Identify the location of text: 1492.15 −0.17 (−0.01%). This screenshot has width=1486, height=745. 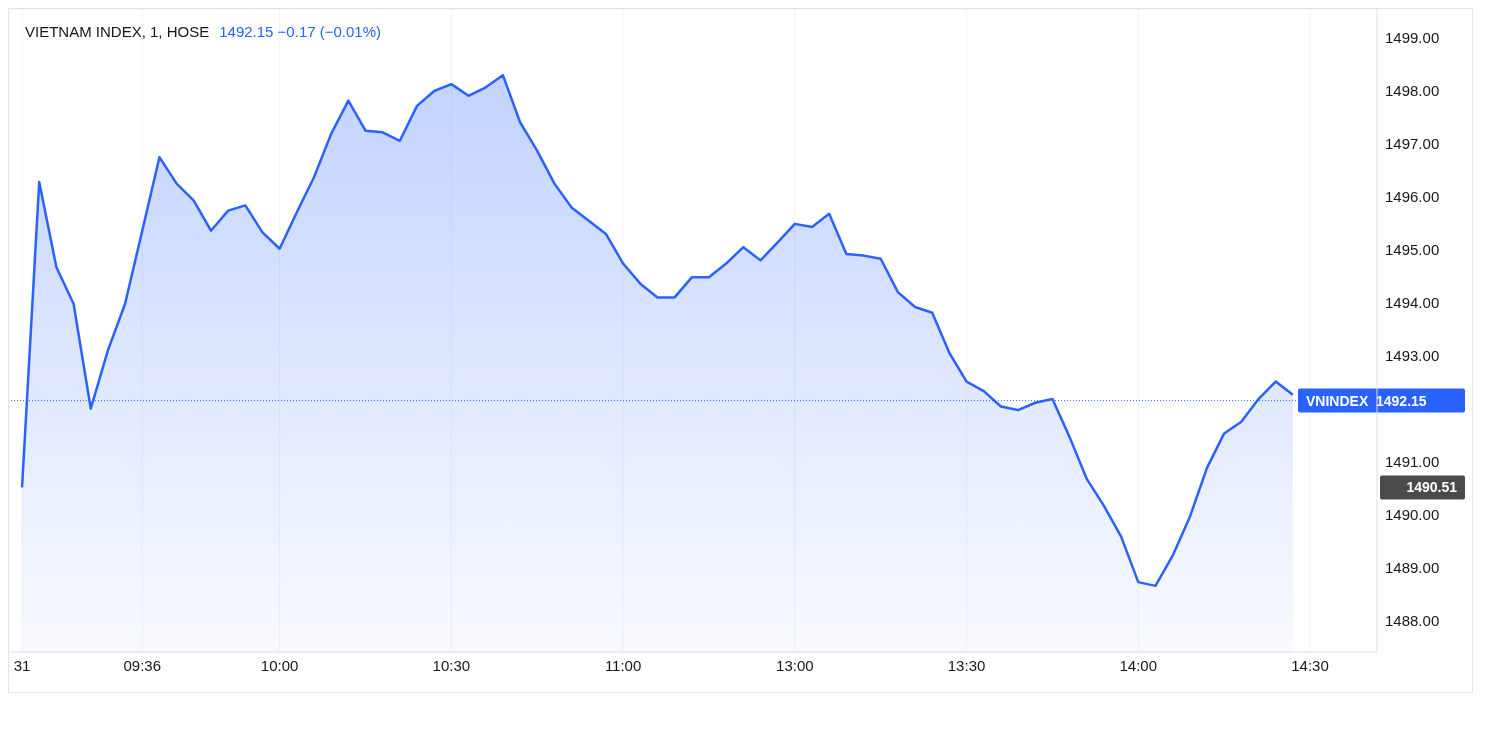
(300, 31).